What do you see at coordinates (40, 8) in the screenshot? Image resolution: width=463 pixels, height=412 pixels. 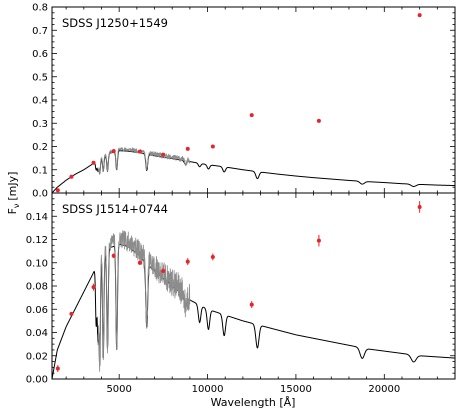 I see `panel-top-ytick-label-8: 0.8` at bounding box center [40, 8].